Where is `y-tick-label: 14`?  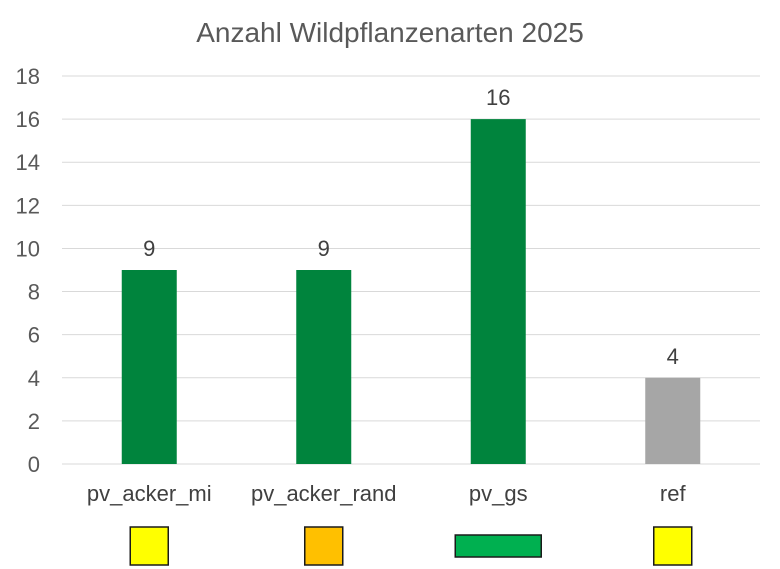
y-tick-label: 14 is located at coordinates (28, 162).